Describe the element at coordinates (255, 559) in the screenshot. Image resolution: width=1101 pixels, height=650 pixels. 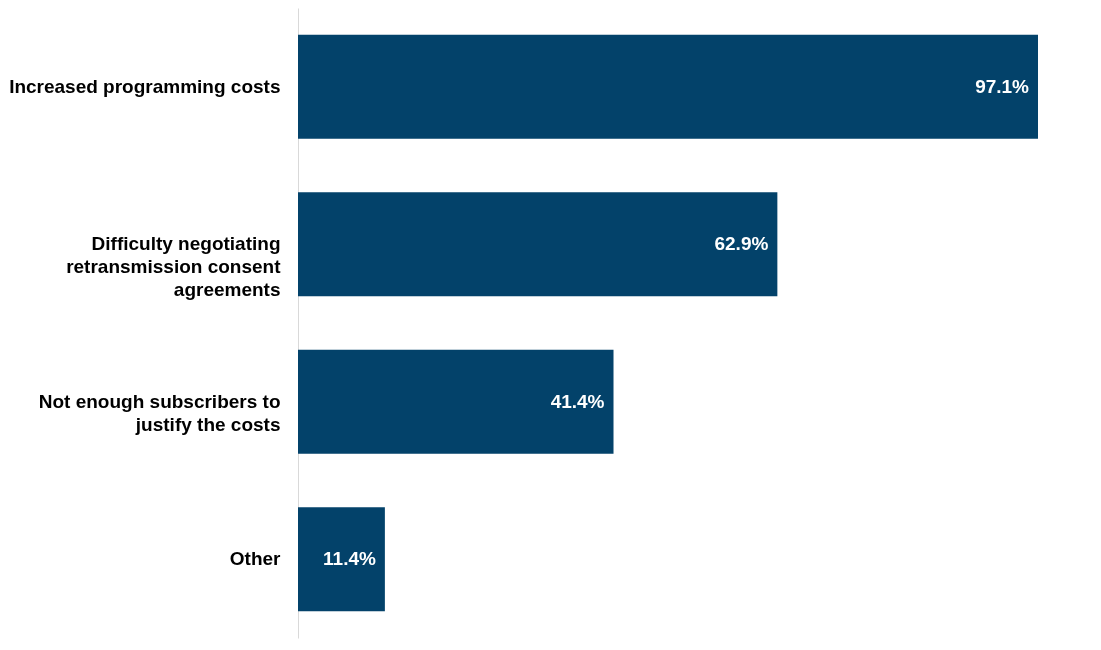
I see `y-tick-label: Other` at that location.